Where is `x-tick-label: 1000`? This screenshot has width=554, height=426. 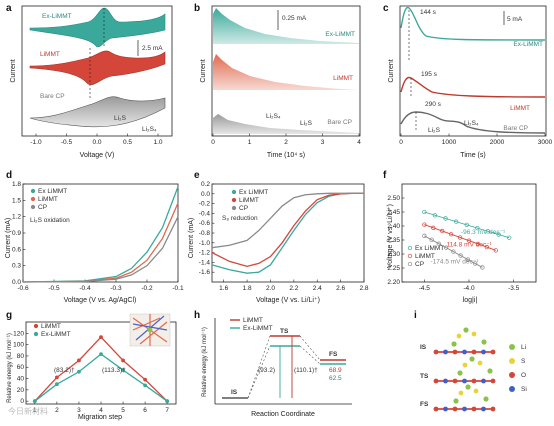
x-tick-label: 1000 is located at coordinates (449, 142).